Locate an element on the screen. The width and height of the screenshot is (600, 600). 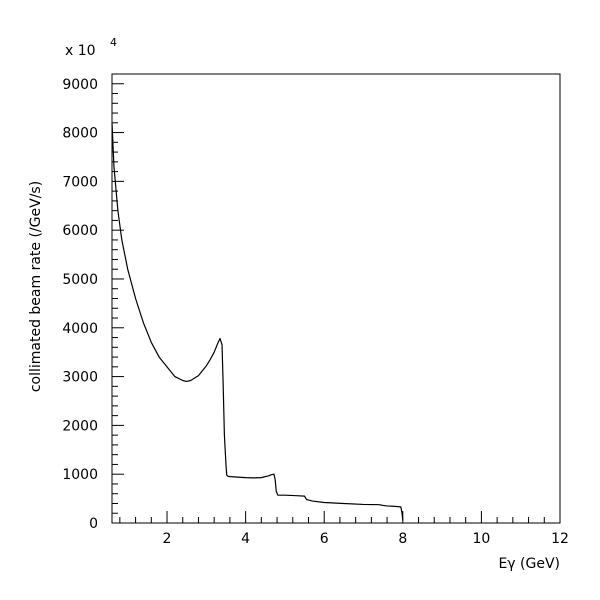
y-tick-label: 8000 is located at coordinates (80, 134).